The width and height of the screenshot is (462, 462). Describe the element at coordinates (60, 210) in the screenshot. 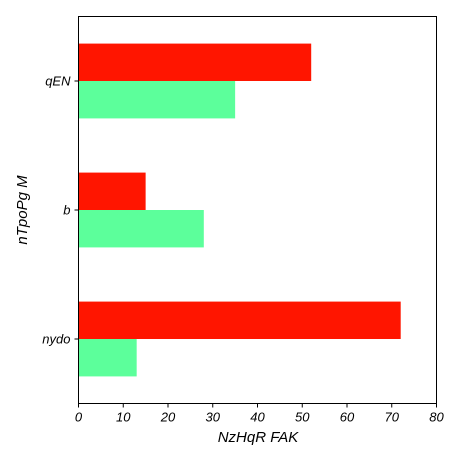

I see `y-axis-ticks: qEN b nydo` at that location.